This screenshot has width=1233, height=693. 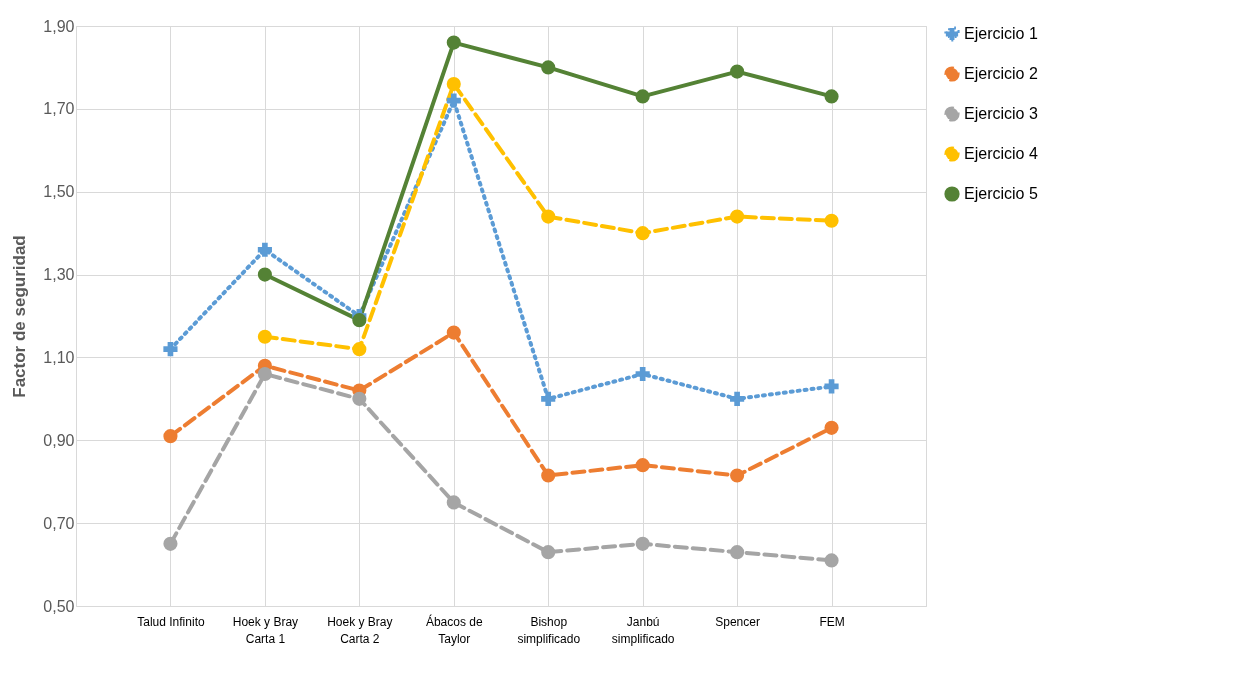 What do you see at coordinates (1001, 113) in the screenshot?
I see `legend-label: Ejercicio 3` at bounding box center [1001, 113].